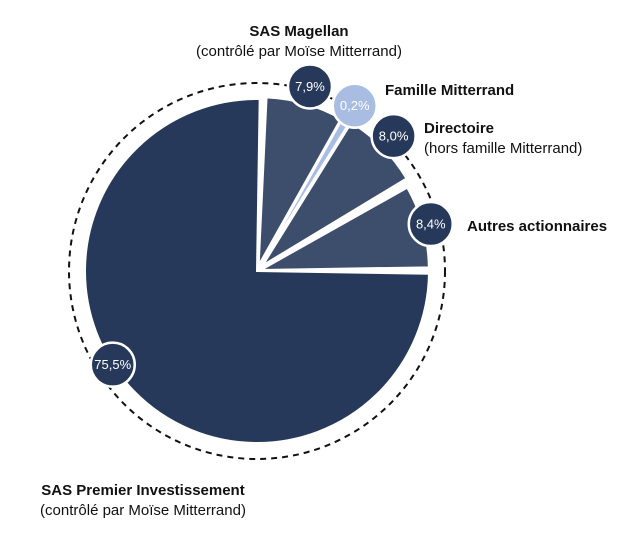  I want to click on label-sas-magellan: SAS Magellan, so click(298, 31).